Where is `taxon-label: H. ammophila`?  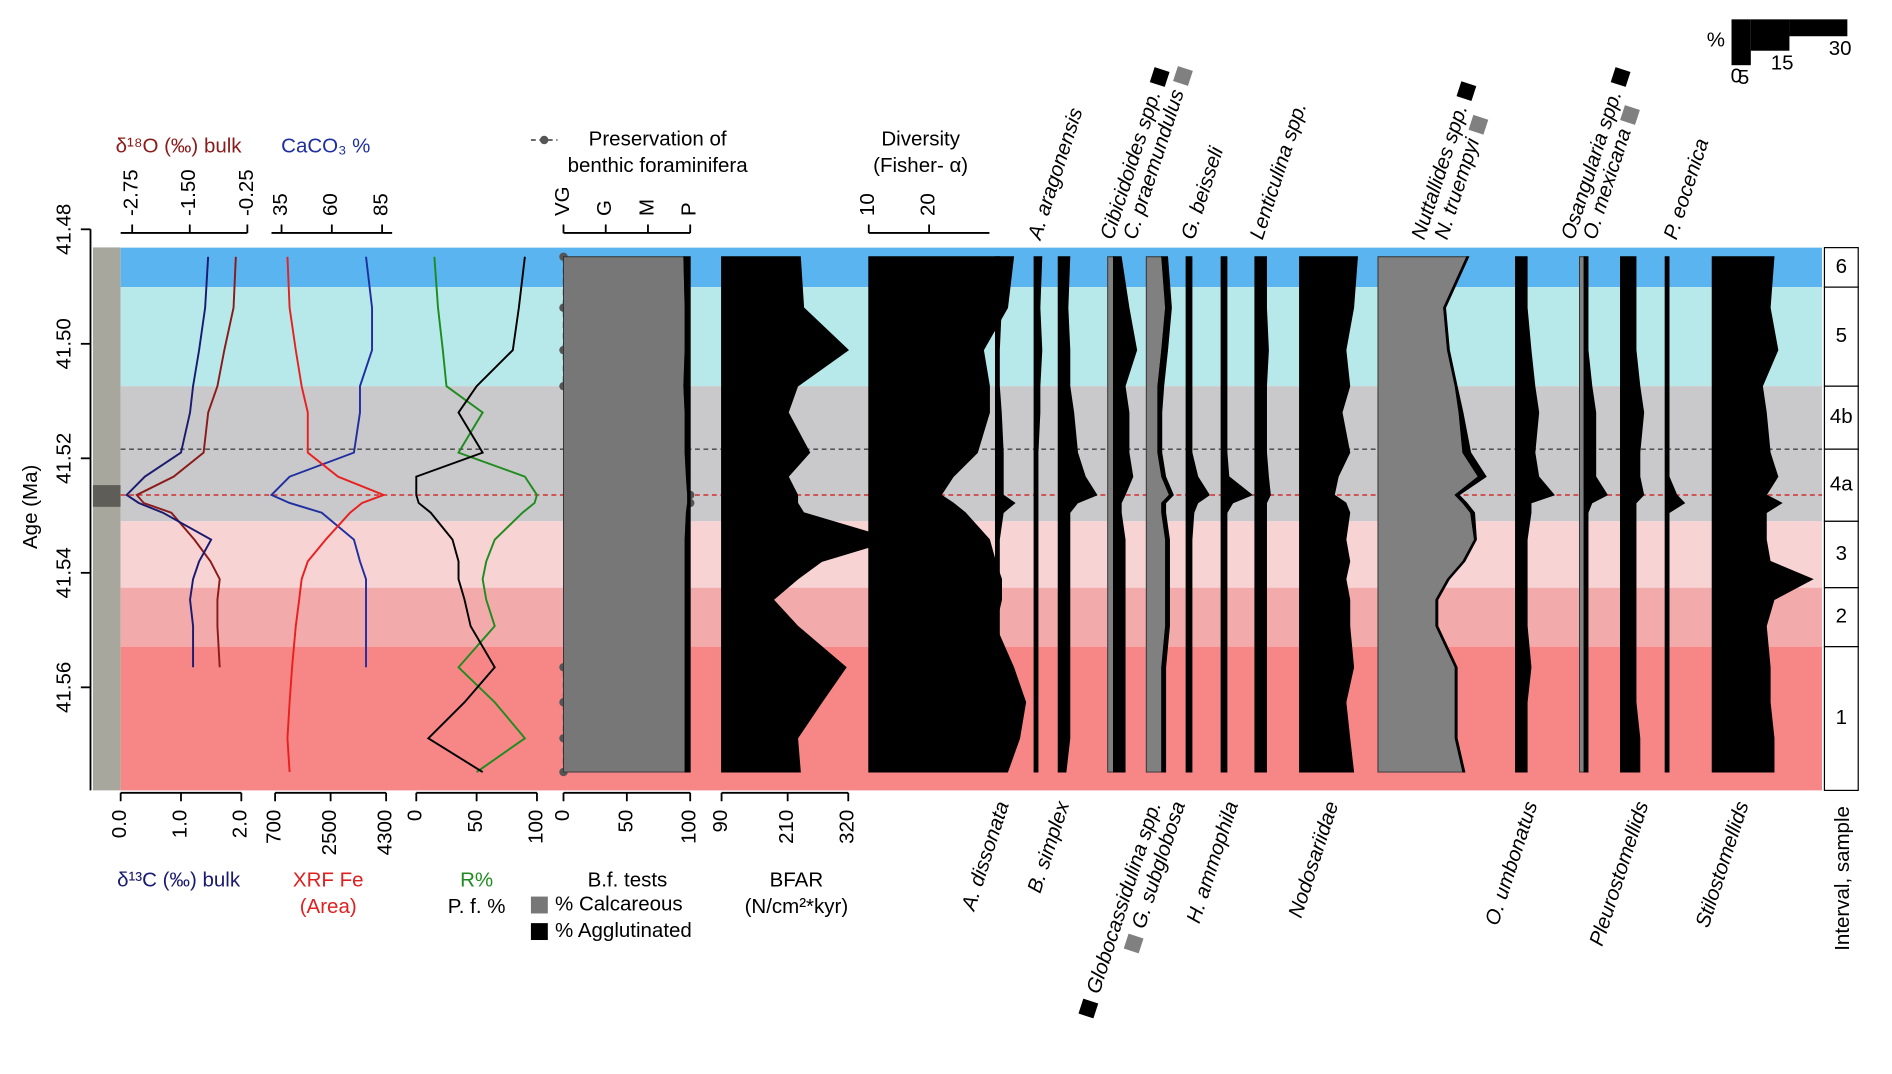 taxon-label: H. ammophila is located at coordinates (1212, 862).